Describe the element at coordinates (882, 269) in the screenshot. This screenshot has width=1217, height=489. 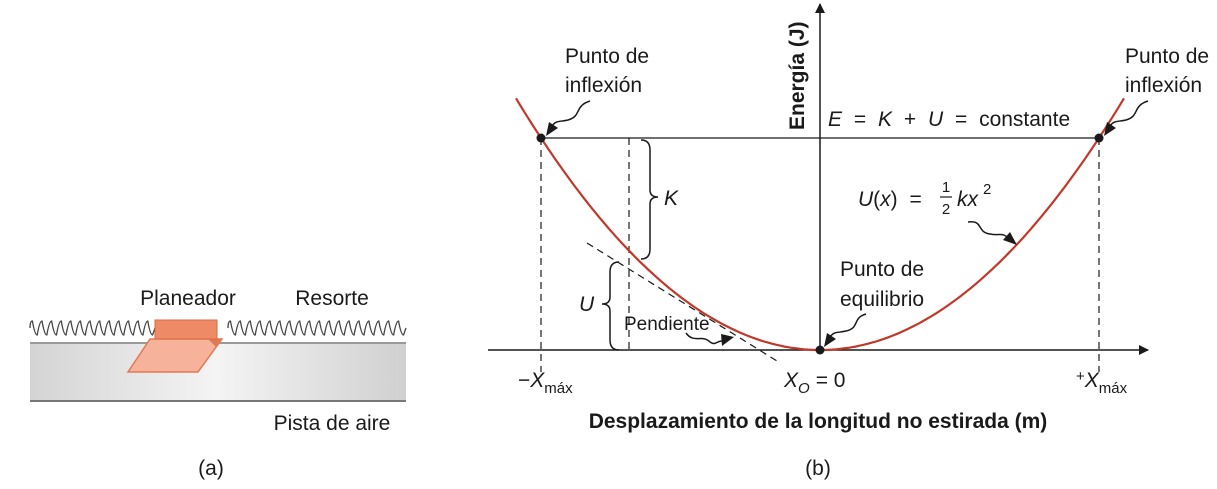
I see `equilibrium-label-1: Punto de` at that location.